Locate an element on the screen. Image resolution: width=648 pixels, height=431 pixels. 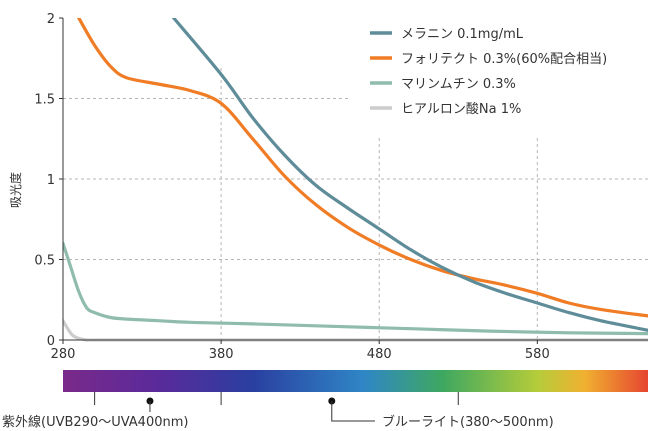
legend-label: マリンムチン 0.3% is located at coordinates (458, 84).